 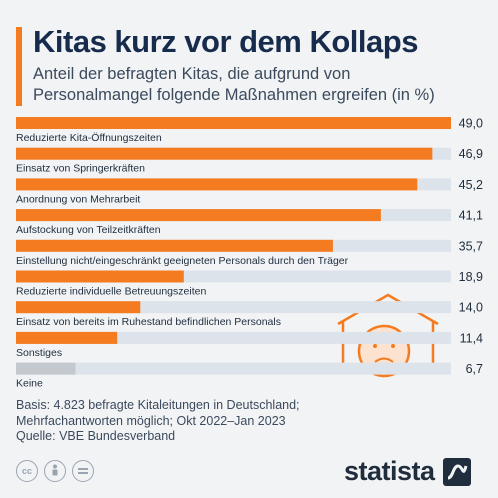 What do you see at coordinates (78, 199) in the screenshot?
I see `category-label: Anordnung von Mehrarbeit` at bounding box center [78, 199].